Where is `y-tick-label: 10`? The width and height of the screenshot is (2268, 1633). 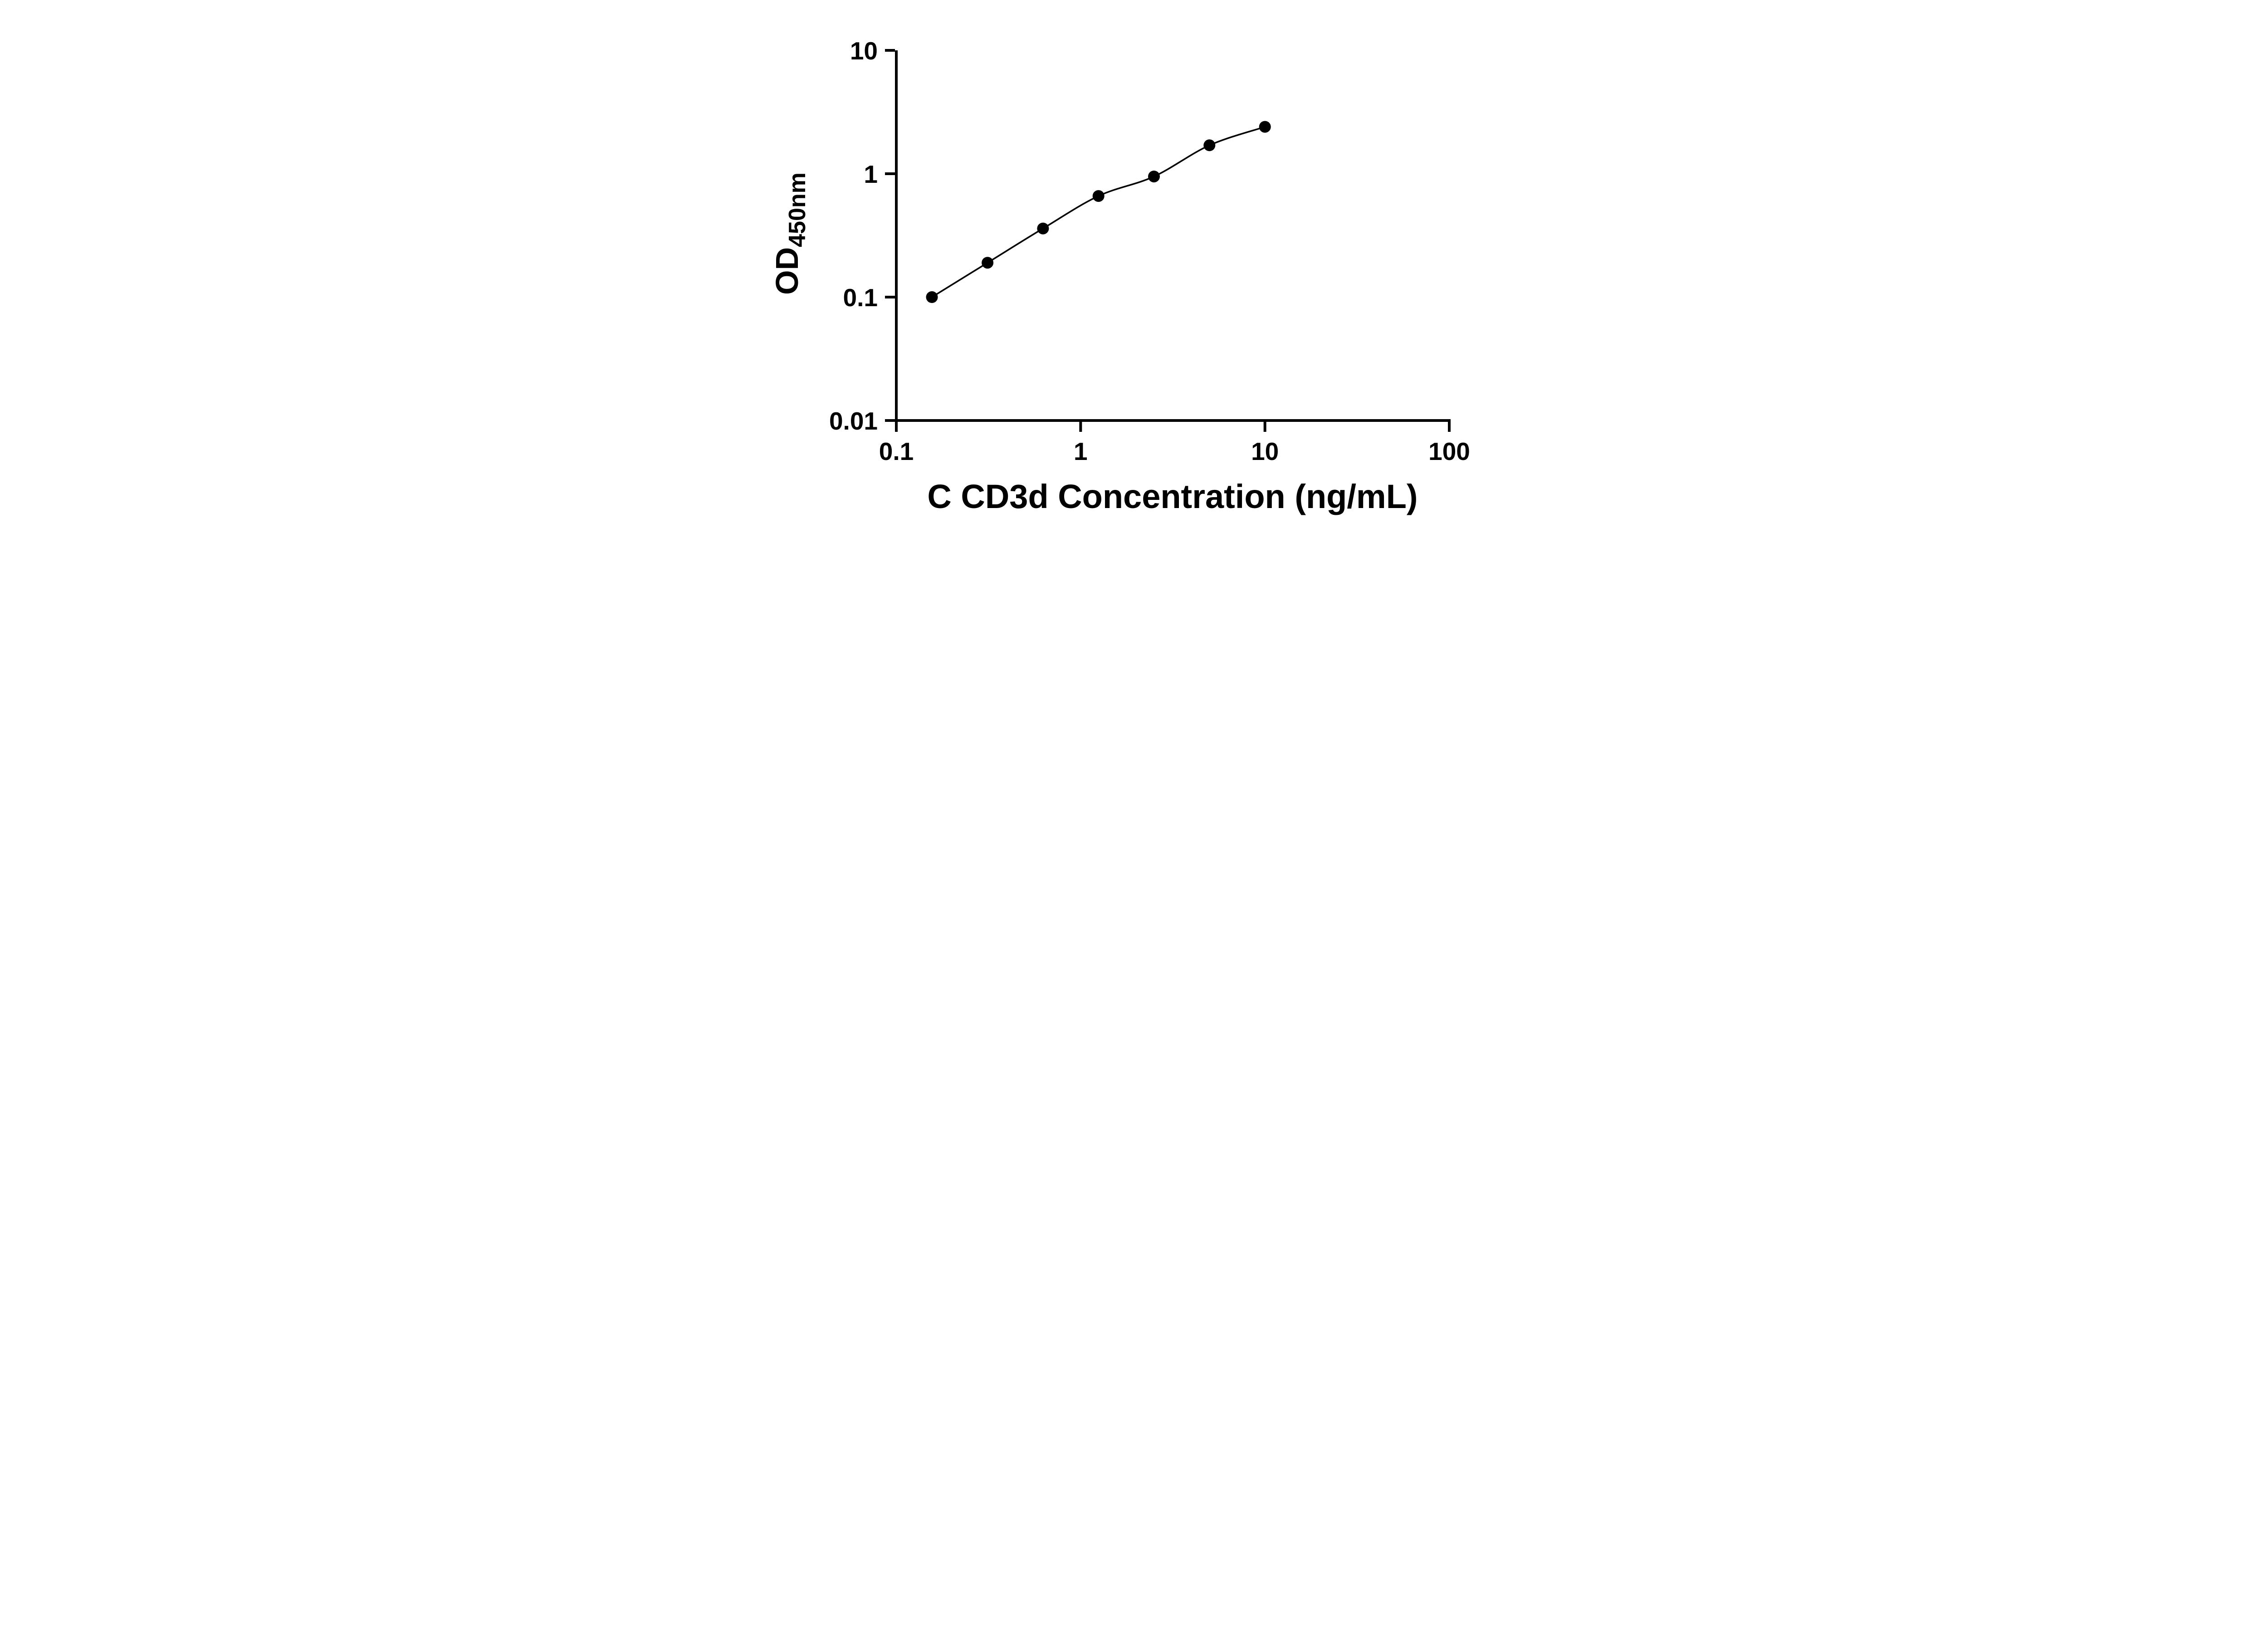
y-tick-label: 10 is located at coordinates (864, 51).